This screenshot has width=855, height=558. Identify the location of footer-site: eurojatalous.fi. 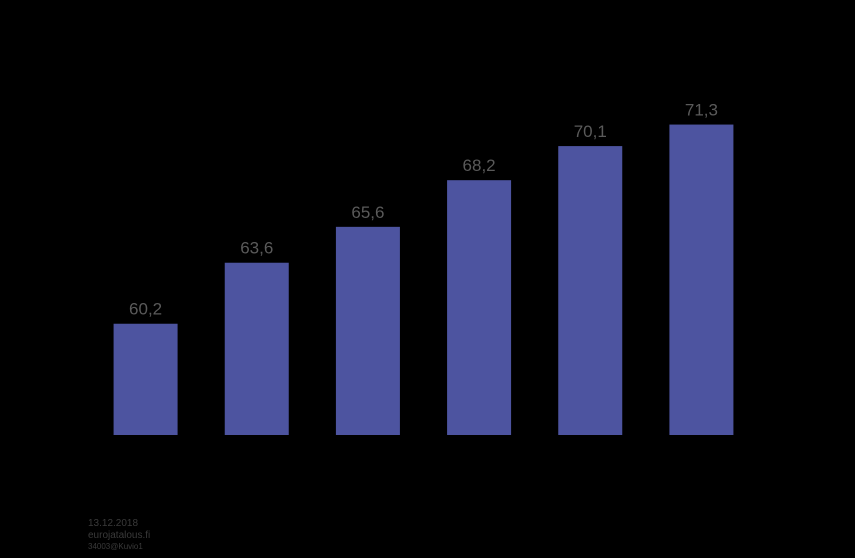
(119, 535).